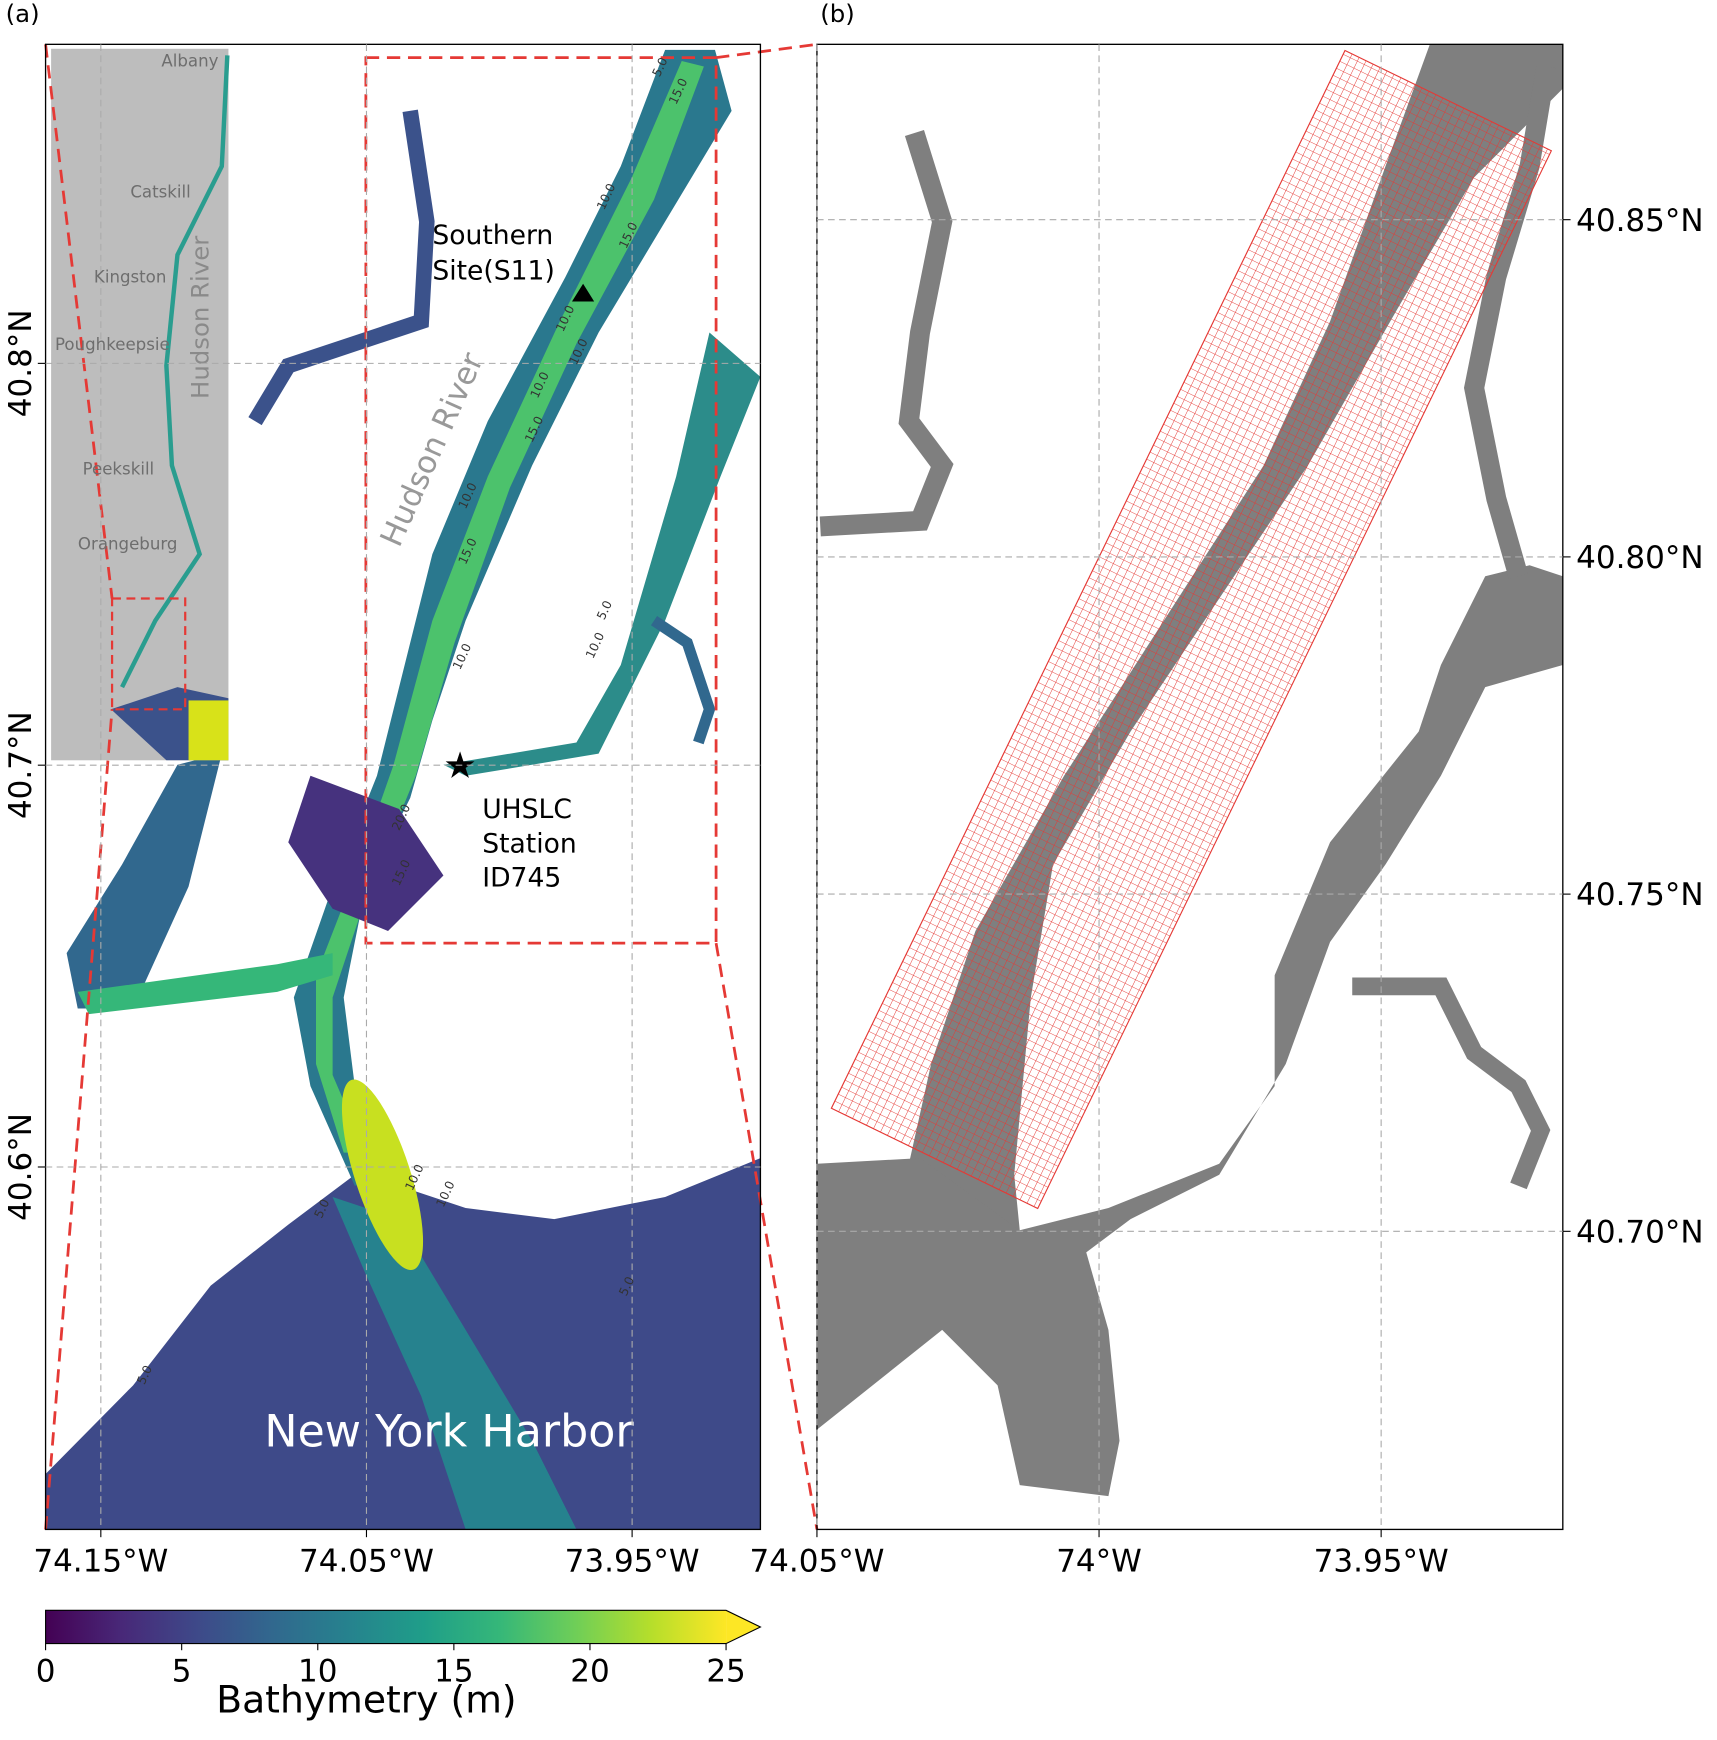 The width and height of the screenshot is (1717, 1740). What do you see at coordinates (182, 1671) in the screenshot?
I see `colorbar-tick-label: 5` at bounding box center [182, 1671].